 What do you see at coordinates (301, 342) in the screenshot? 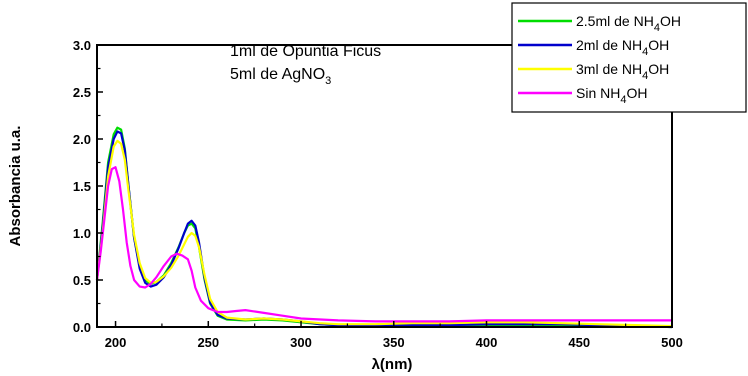
I see `x-tick-label-2: 300` at bounding box center [301, 342].